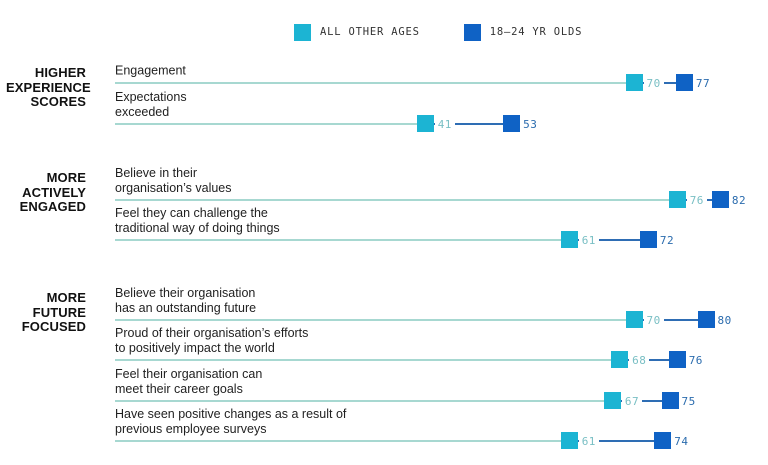 This screenshot has height=465, width=768. Describe the element at coordinates (667, 240) in the screenshot. I see `value-18-24-yr-olds: 72` at that location.